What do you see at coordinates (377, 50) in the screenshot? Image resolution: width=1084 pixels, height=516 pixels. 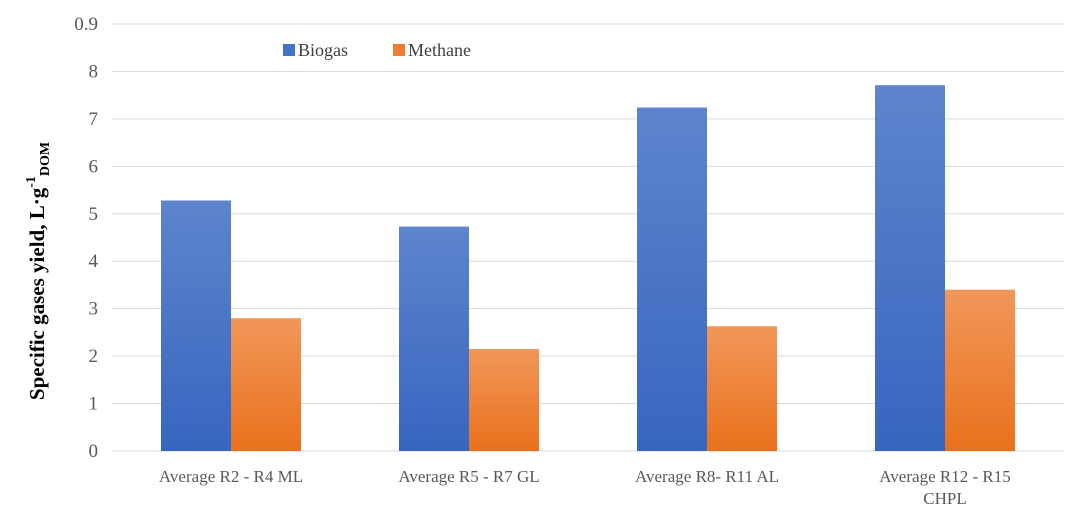 I see `legend: Biogas Methane` at bounding box center [377, 50].